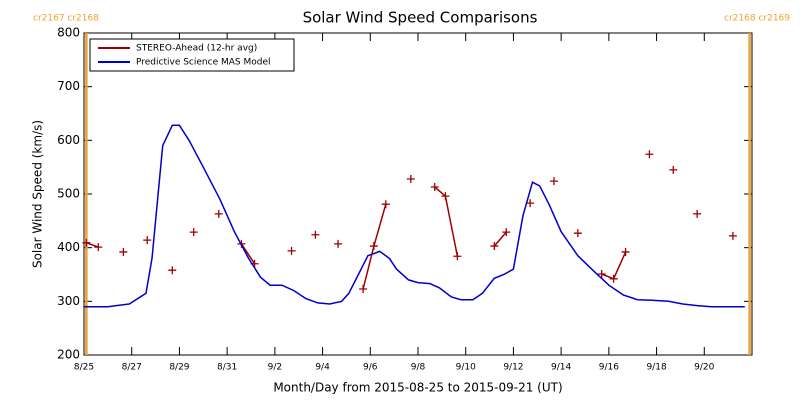 This screenshot has width=800, height=400. Describe the element at coordinates (68, 247) in the screenshot. I see `y-tick-label: 400` at that location.